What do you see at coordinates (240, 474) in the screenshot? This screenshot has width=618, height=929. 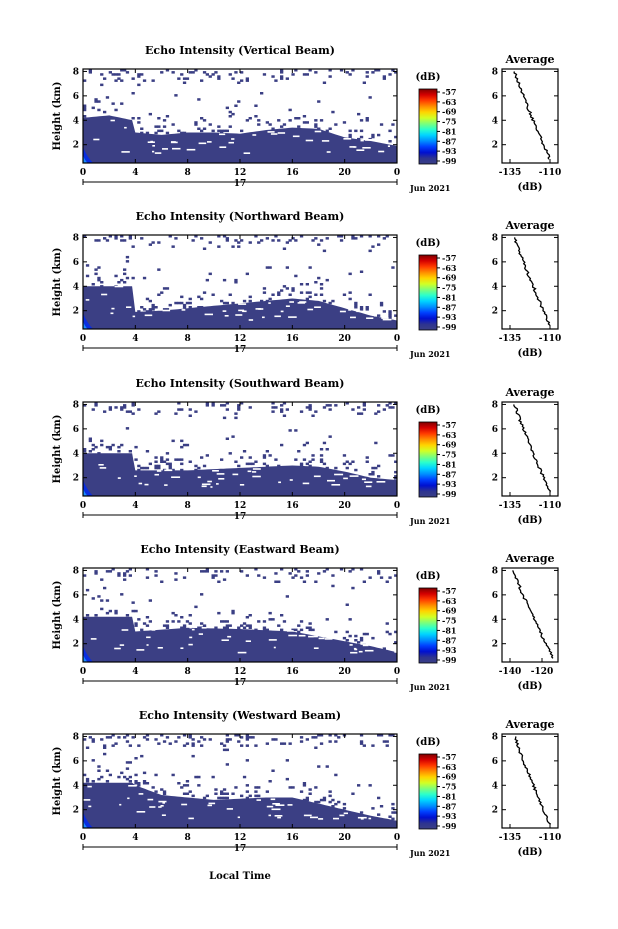 I see `echo-fill` at bounding box center [240, 474].